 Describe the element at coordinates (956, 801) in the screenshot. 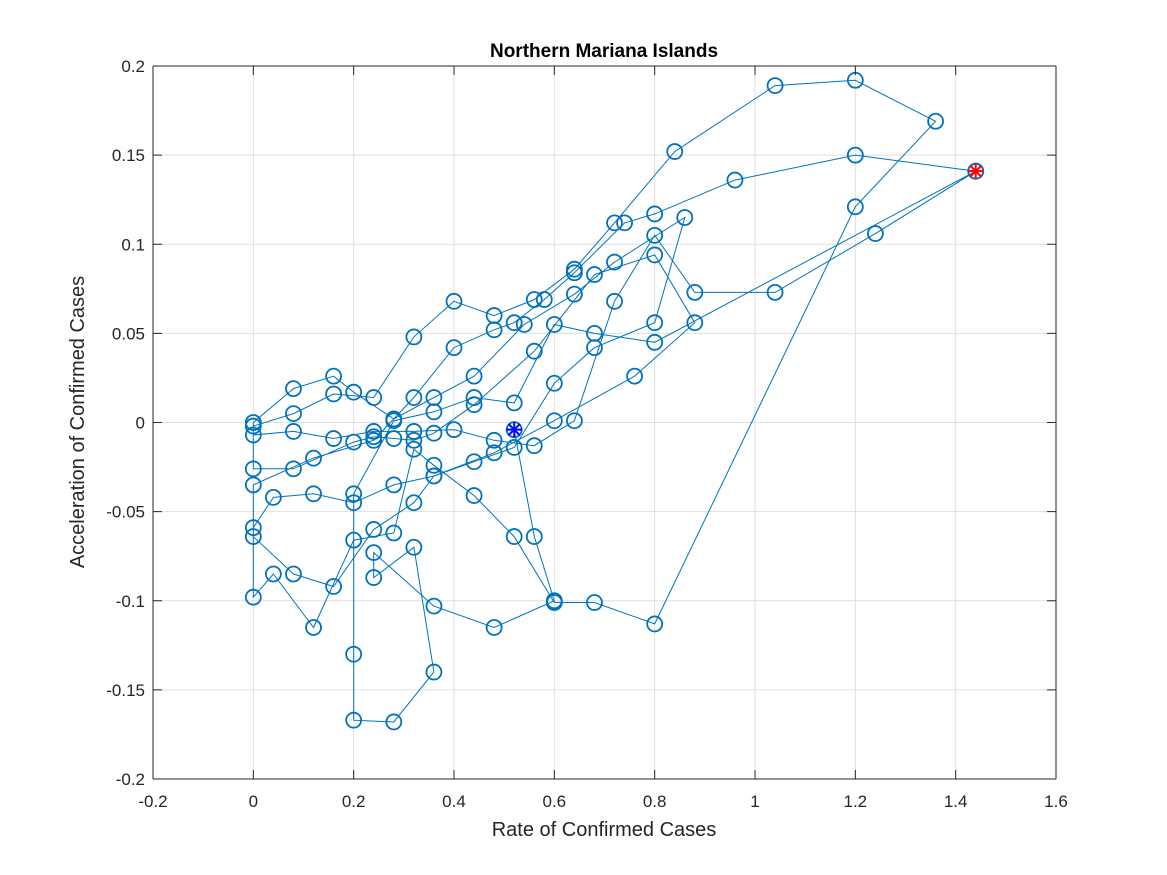

I see `x-tick-label: 1.4` at that location.